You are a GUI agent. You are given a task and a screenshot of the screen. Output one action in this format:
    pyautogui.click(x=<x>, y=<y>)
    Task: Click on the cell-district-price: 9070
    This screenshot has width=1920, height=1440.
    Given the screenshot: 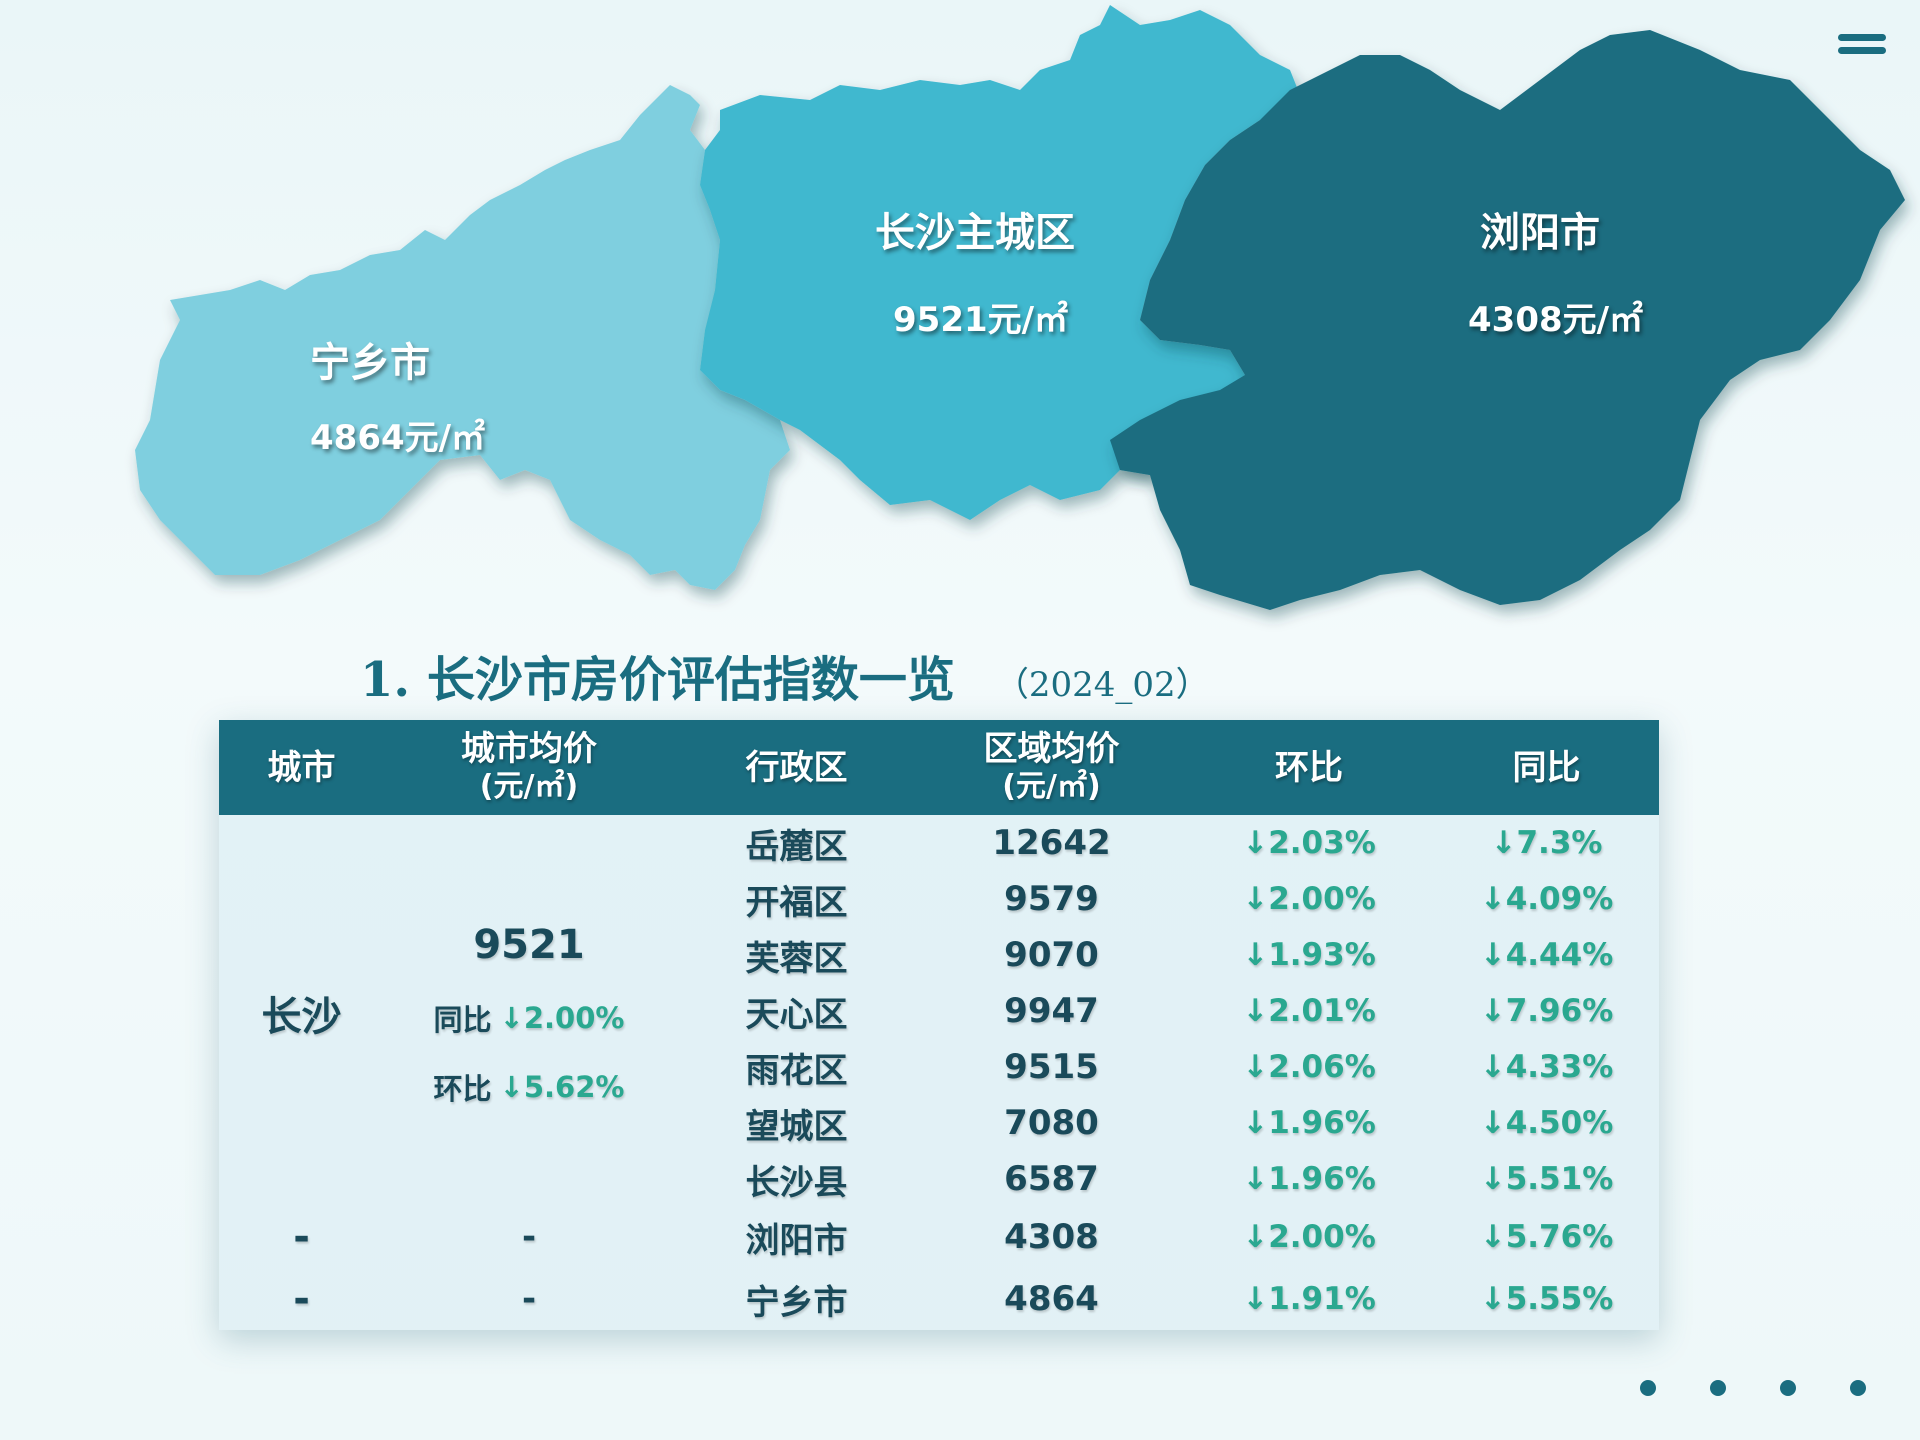 What is the action you would take?
    pyautogui.click(x=1051, y=955)
    